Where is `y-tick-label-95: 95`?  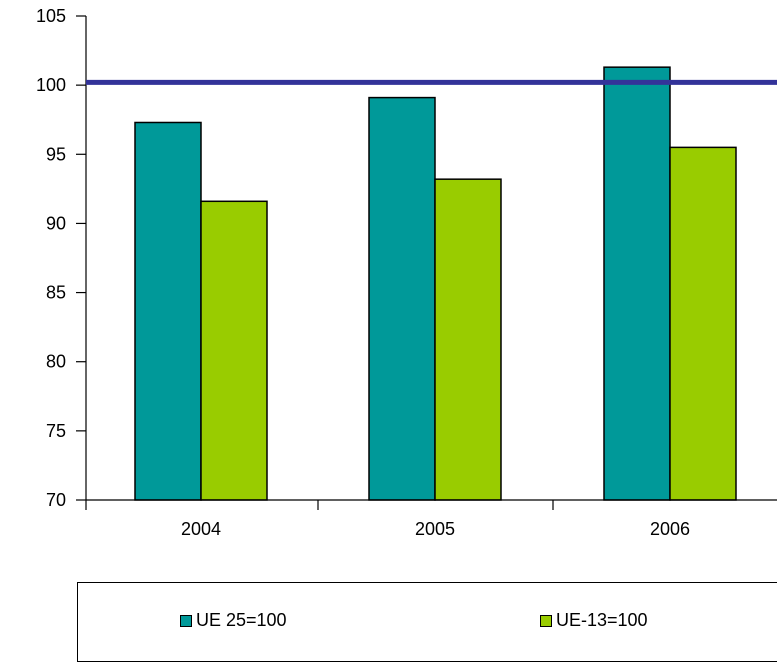 y-tick-label-95: 95 is located at coordinates (56, 154).